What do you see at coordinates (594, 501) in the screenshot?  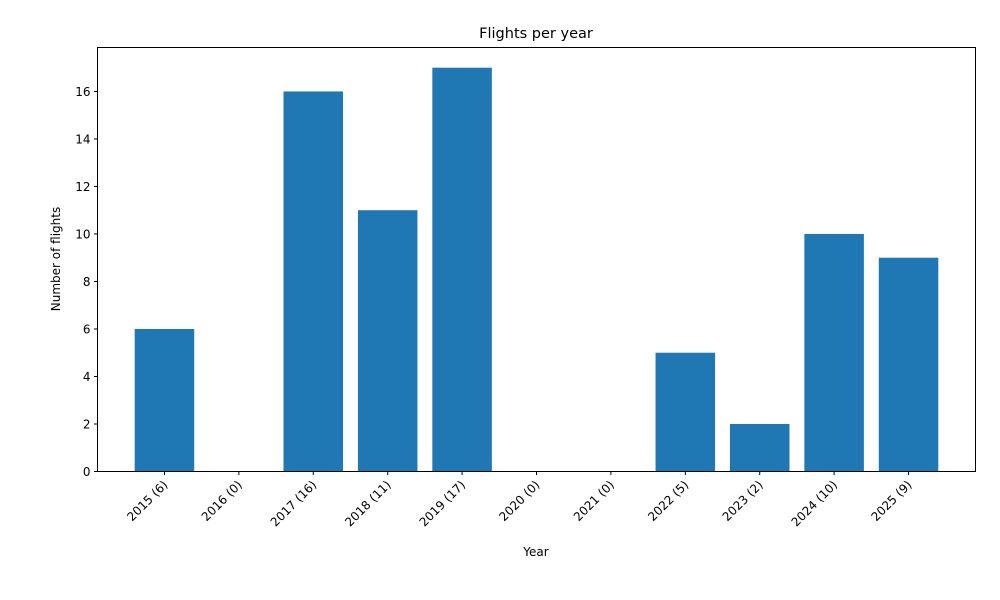 I see `x-tick-label: 2021 (0)` at bounding box center [594, 501].